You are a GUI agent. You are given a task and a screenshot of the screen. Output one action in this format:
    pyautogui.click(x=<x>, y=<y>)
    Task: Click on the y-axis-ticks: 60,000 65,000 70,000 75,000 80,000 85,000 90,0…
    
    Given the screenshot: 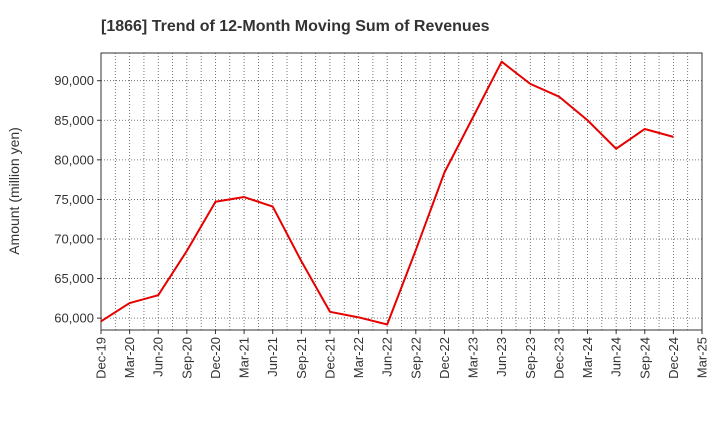 What is the action you would take?
    pyautogui.click(x=77, y=199)
    